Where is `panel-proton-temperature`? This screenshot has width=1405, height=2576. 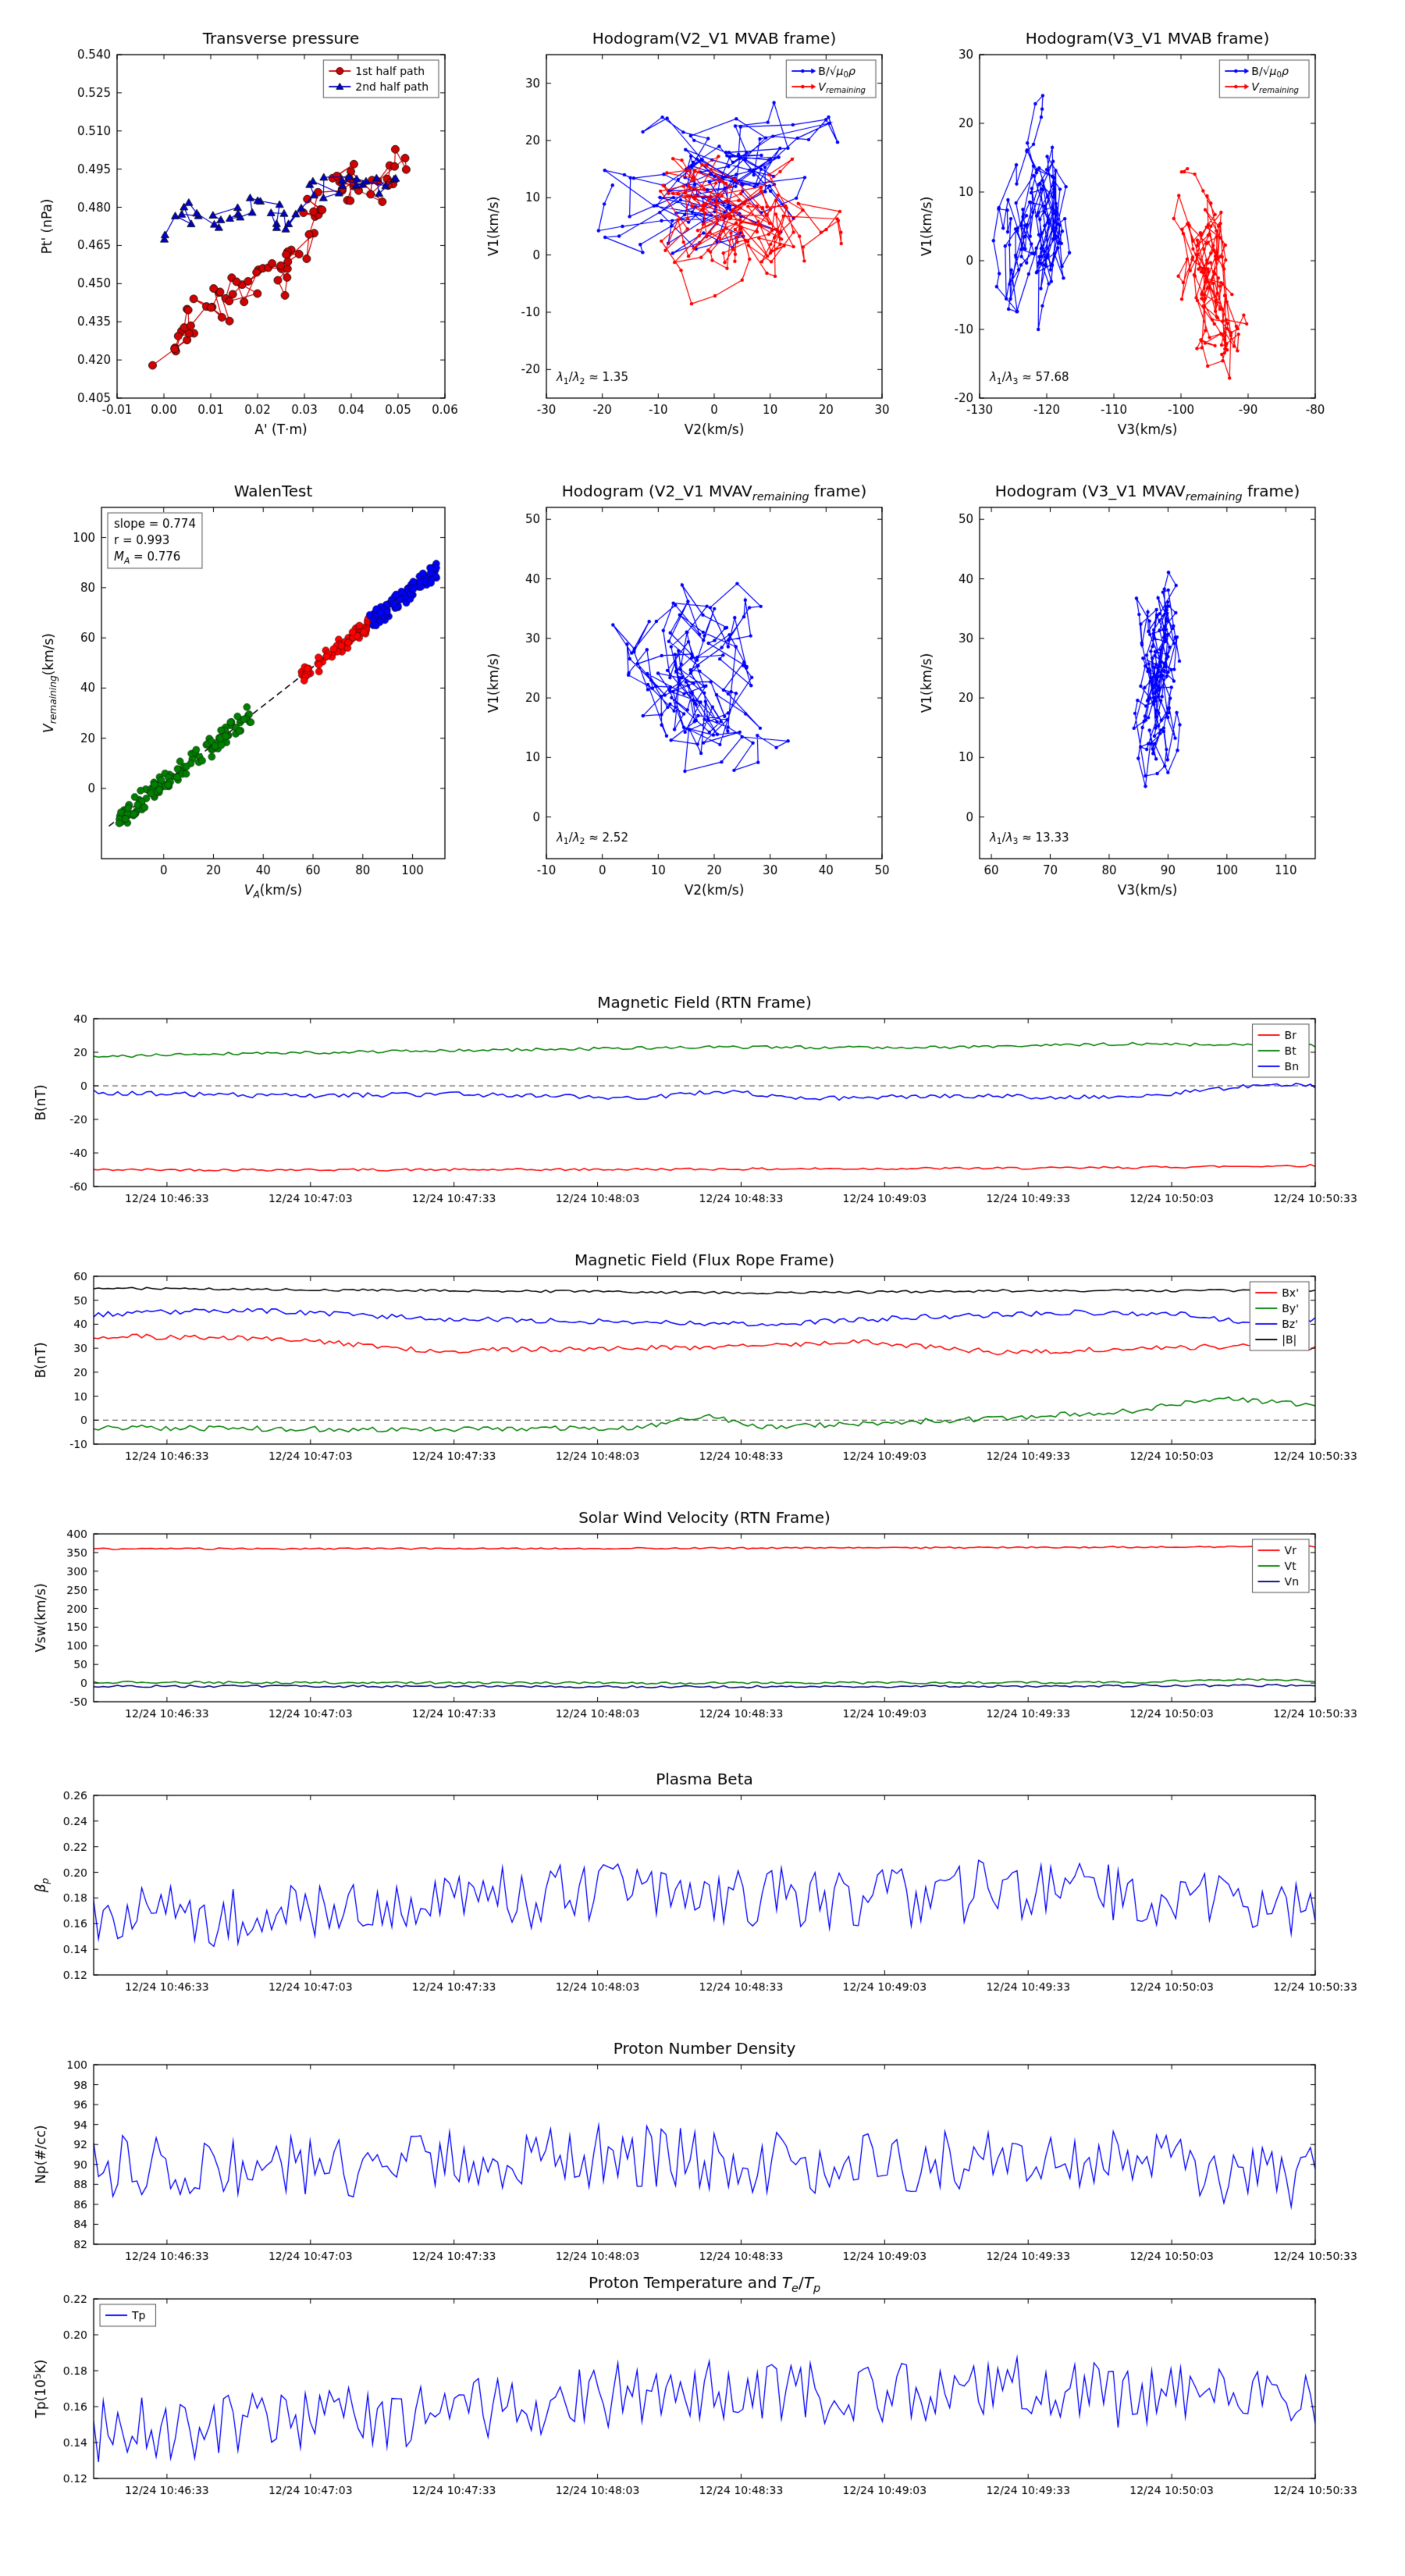
panel-proton-temperature is located at coordinates (691, 2394).